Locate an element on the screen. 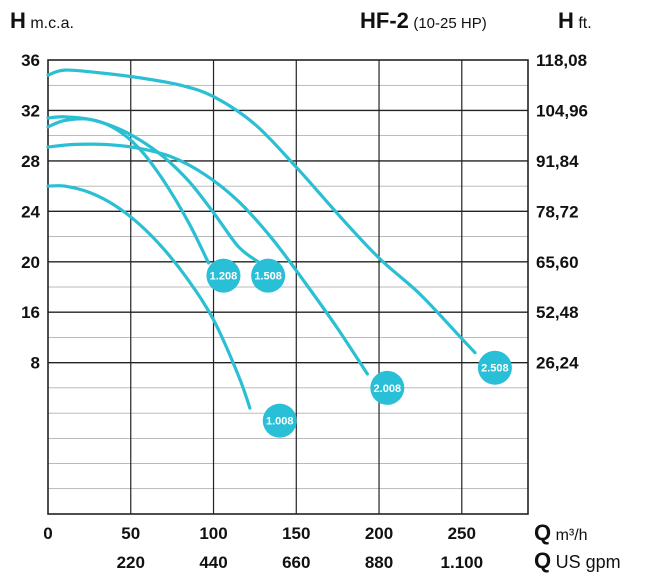 Image resolution: width=650 pixels, height=575 pixels. left-axis-title: H m.c.a. is located at coordinates (42, 21).